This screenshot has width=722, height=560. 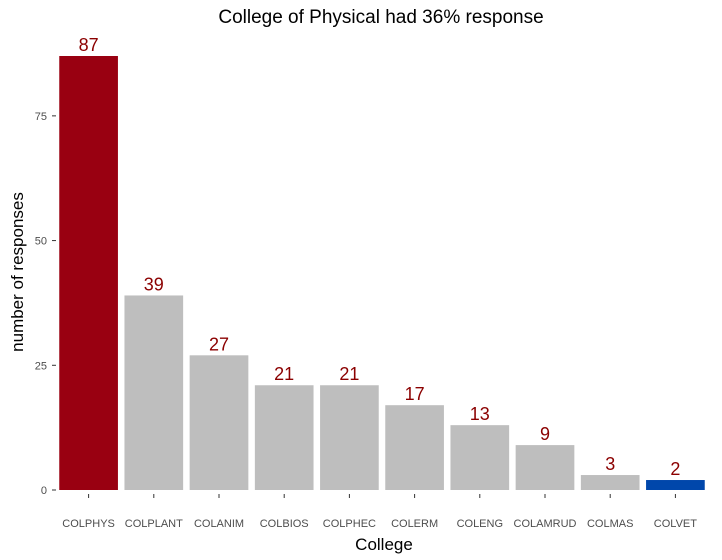 What do you see at coordinates (610, 464) in the screenshot?
I see `data-label-colmas: 3` at bounding box center [610, 464].